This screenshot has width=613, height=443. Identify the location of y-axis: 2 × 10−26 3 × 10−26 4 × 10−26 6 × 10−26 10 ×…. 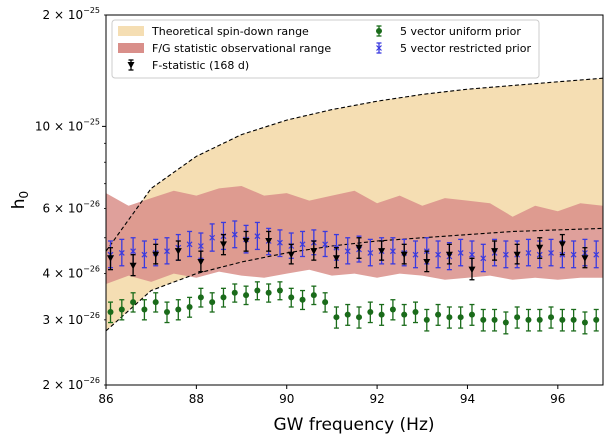
(70, 199).